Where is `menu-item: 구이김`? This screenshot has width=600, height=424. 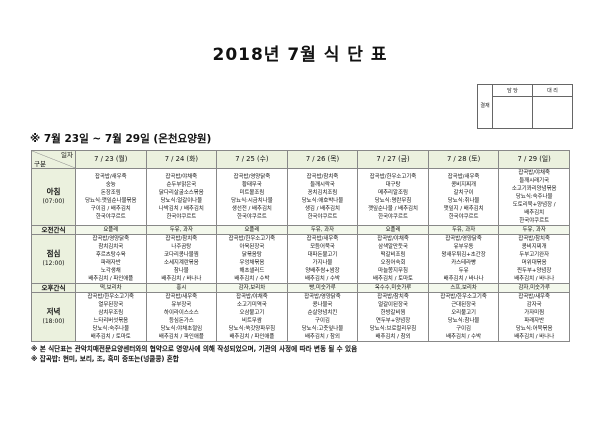
menu-item: 구이김 is located at coordinates (322, 321).